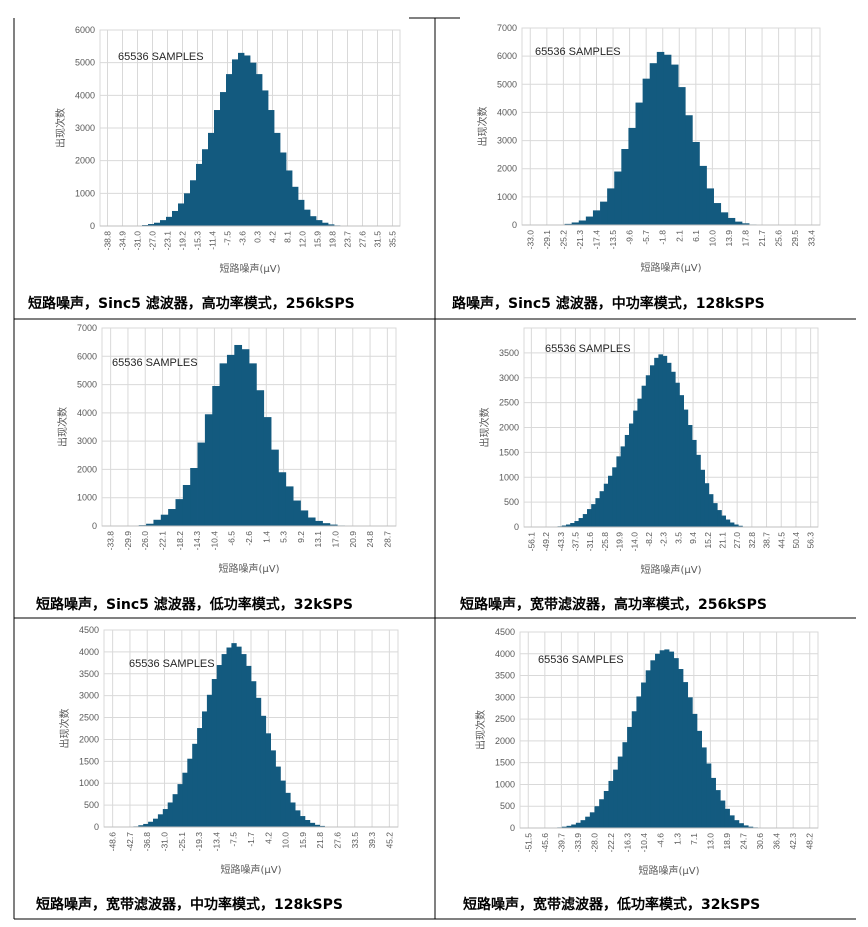  Describe the element at coordinates (273, 237) in the screenshot. I see `x-tick-label: 4.2` at that location.